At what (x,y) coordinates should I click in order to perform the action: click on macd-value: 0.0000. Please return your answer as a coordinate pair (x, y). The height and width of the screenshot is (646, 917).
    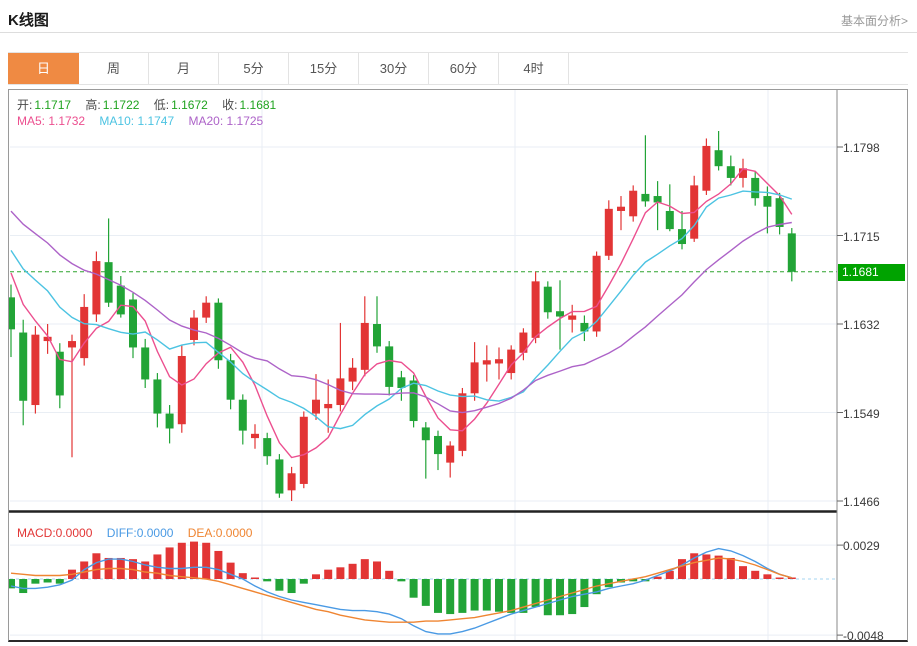
    Looking at the image, I should click on (74, 533).